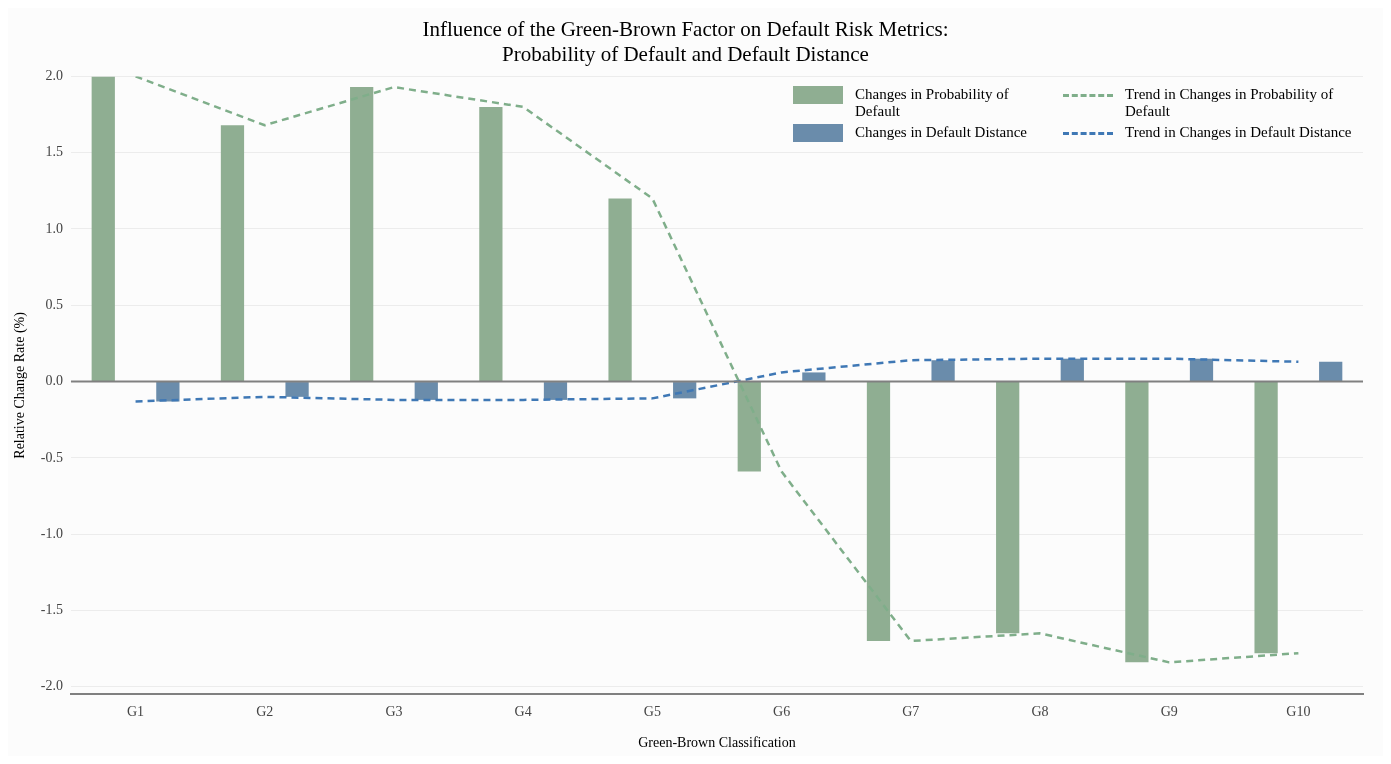 Image resolution: width=1391 pixels, height=764 pixels. I want to click on legend-label: Trend in Changes in Default Distance, so click(1238, 132).